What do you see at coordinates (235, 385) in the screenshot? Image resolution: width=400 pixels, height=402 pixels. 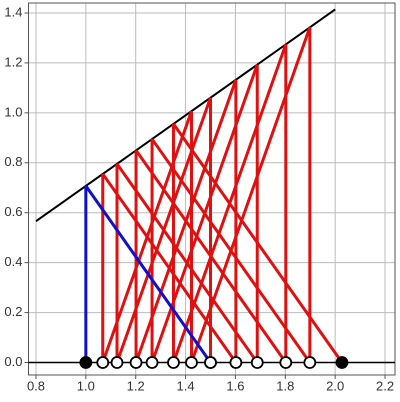 I see `x-tick-label: 1.6` at bounding box center [235, 385].